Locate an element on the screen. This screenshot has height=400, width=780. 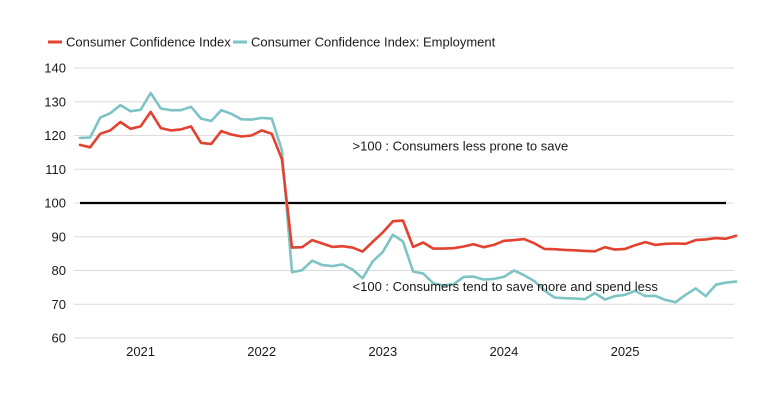
x-tick-label: 2023 is located at coordinates (382, 351).